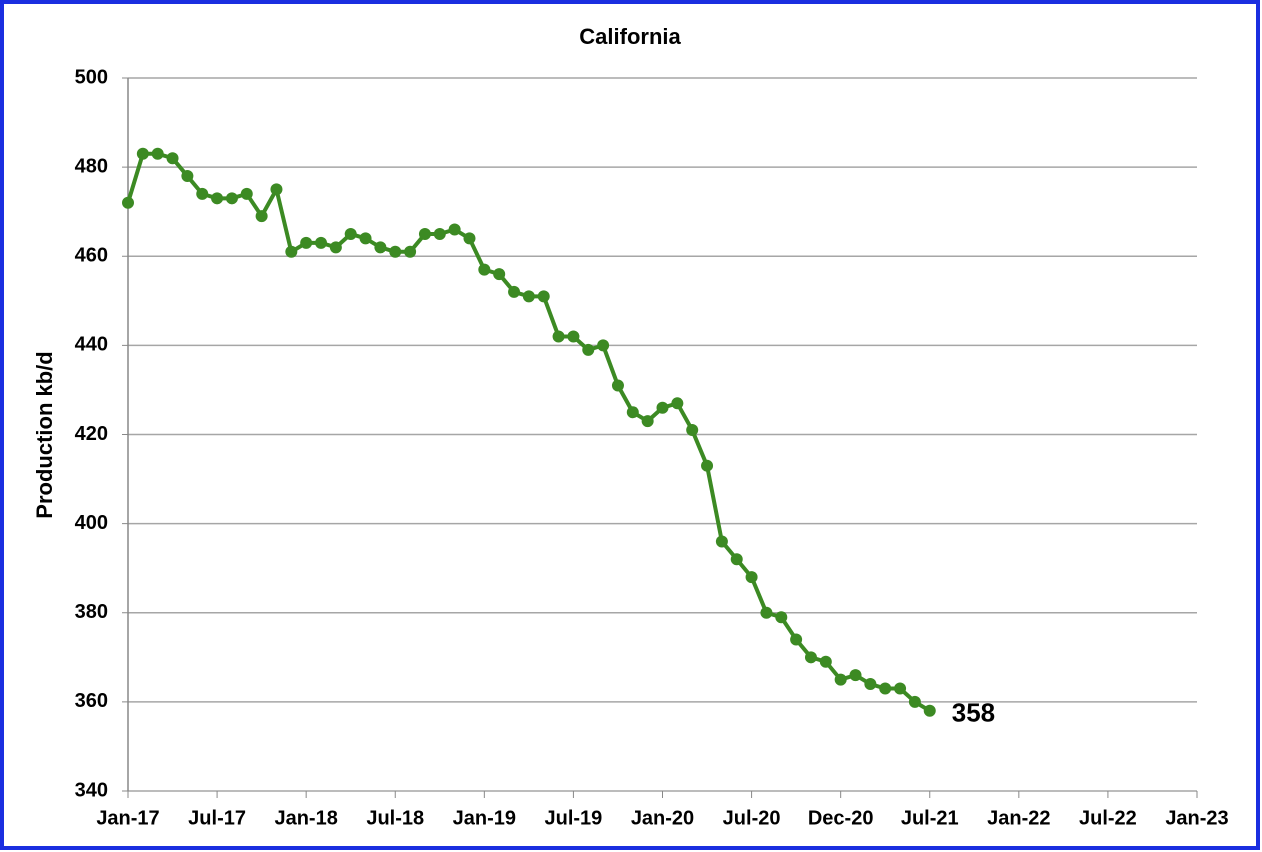  What do you see at coordinates (484, 818) in the screenshot?
I see `x-tick-label: Jan-19` at bounding box center [484, 818].